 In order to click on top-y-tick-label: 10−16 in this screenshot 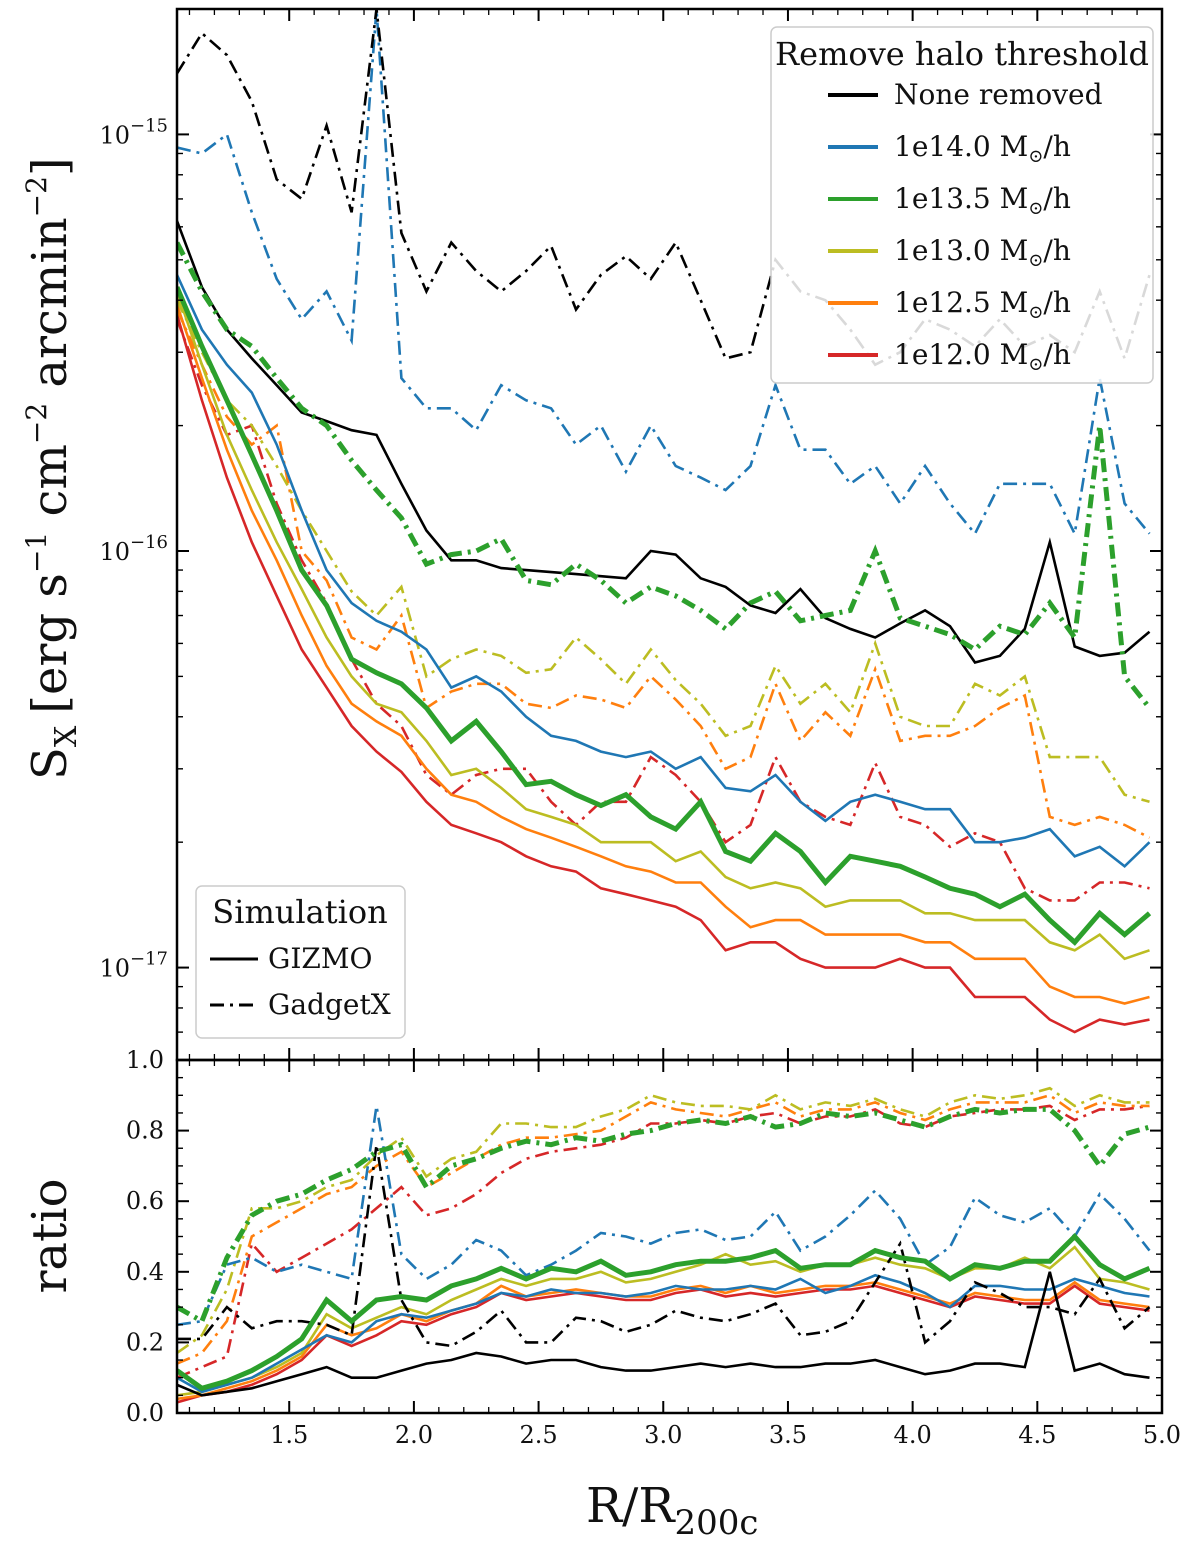, I will do `click(133, 549)`.